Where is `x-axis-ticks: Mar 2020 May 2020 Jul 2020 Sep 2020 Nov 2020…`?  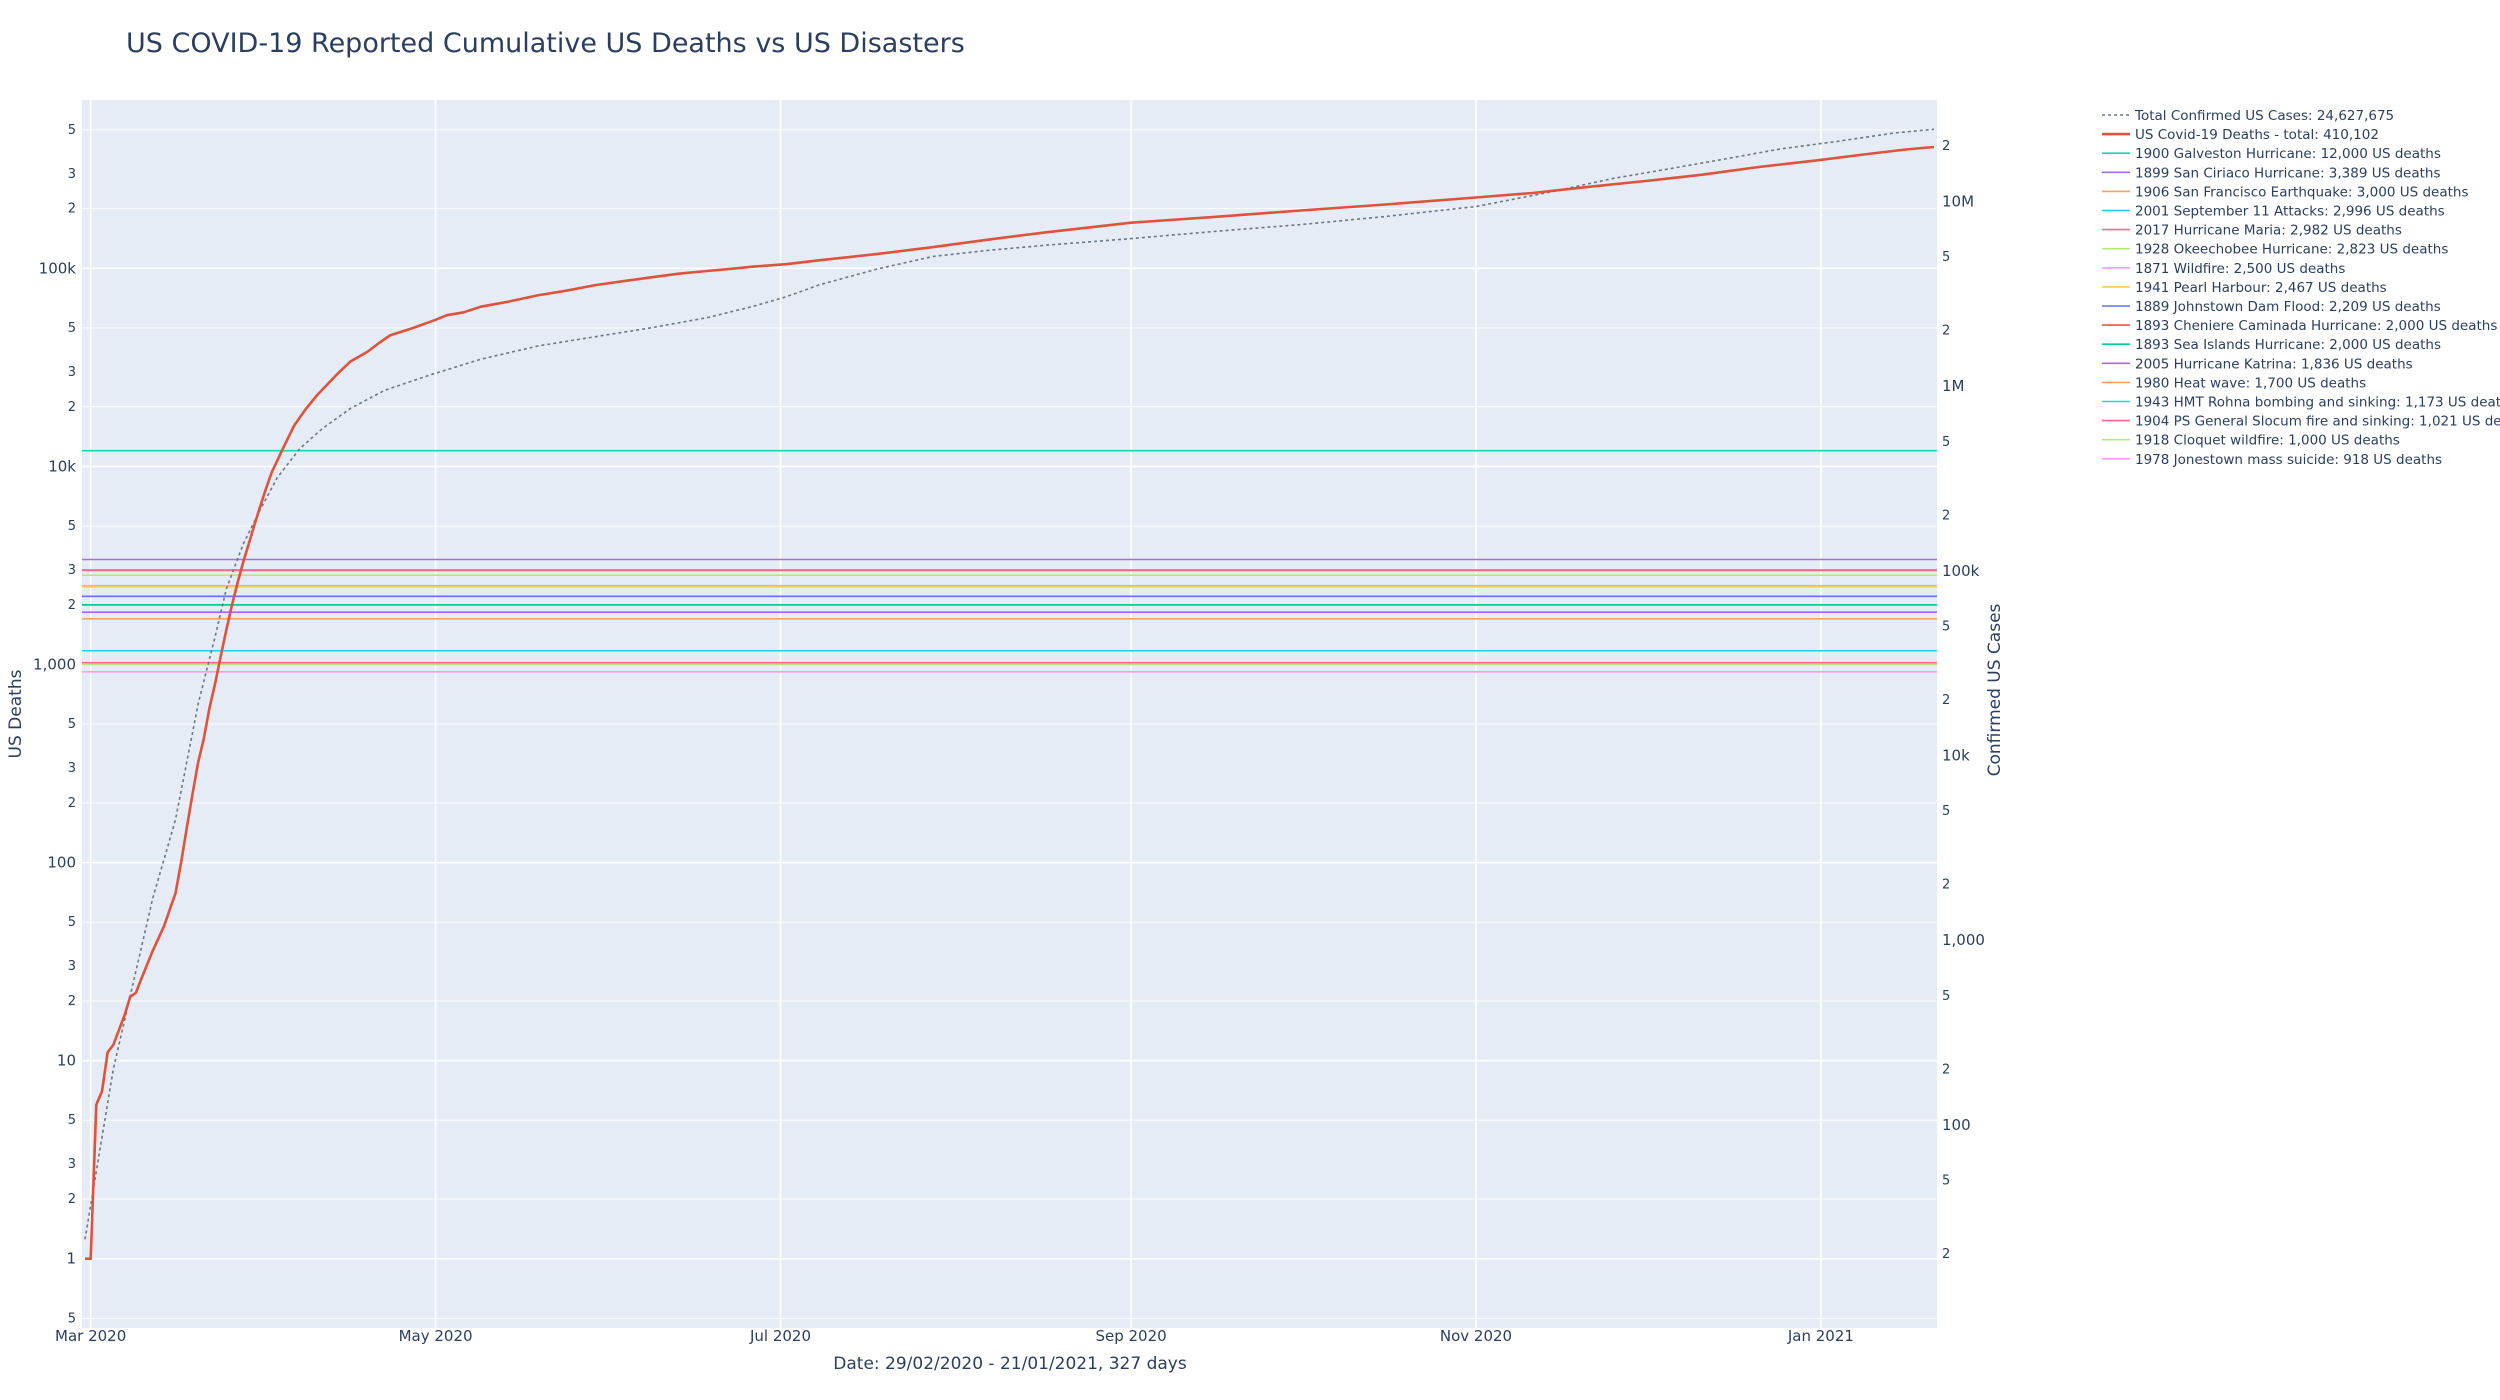
x-axis-ticks: Mar 2020 May 2020 Jul 2020 Sep 2020 Nov 2020… is located at coordinates (954, 1336).